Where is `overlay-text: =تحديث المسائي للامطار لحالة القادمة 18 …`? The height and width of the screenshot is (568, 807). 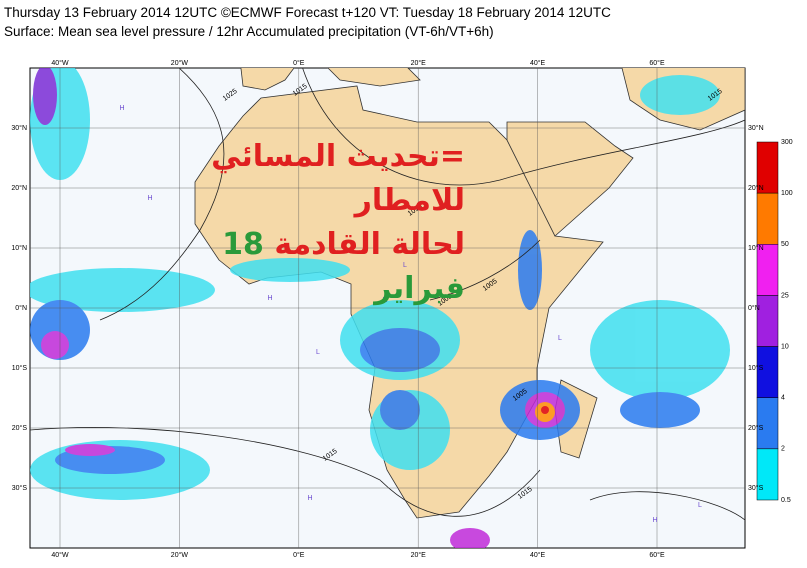
overlay-text: =تحديث المسائي للامطار لحالة القادمة 18 … is located at coordinates (307, 223).